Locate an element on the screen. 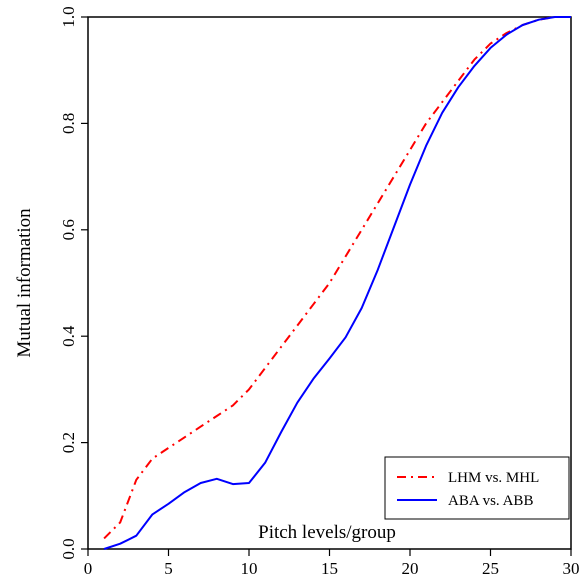 The height and width of the screenshot is (581, 580). y-tick-label: 0.6 is located at coordinates (68, 229).